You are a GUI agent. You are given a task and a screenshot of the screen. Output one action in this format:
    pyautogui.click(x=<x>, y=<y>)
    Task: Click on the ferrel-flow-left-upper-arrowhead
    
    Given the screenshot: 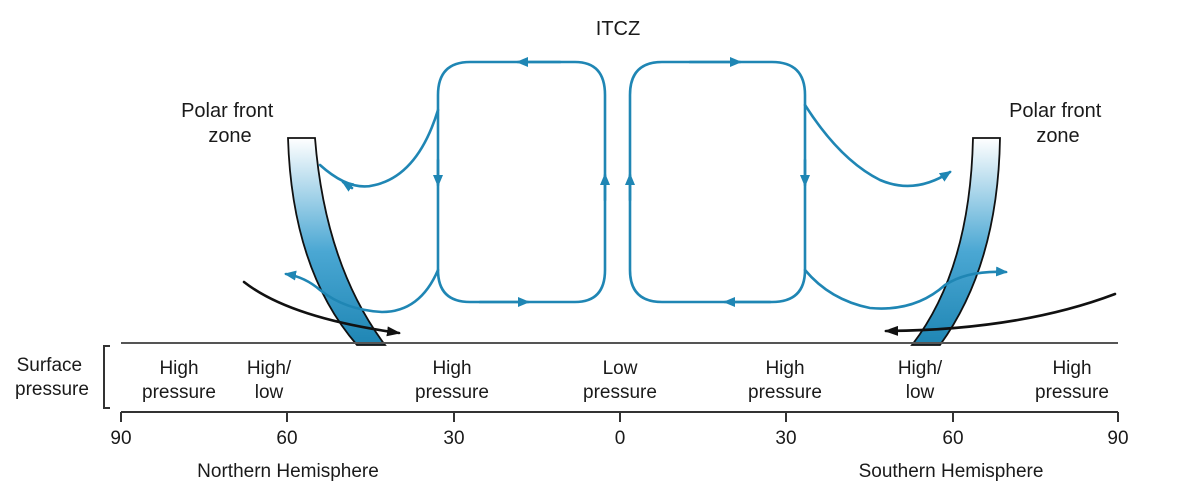 What is the action you would take?
    pyautogui.click(x=348, y=186)
    